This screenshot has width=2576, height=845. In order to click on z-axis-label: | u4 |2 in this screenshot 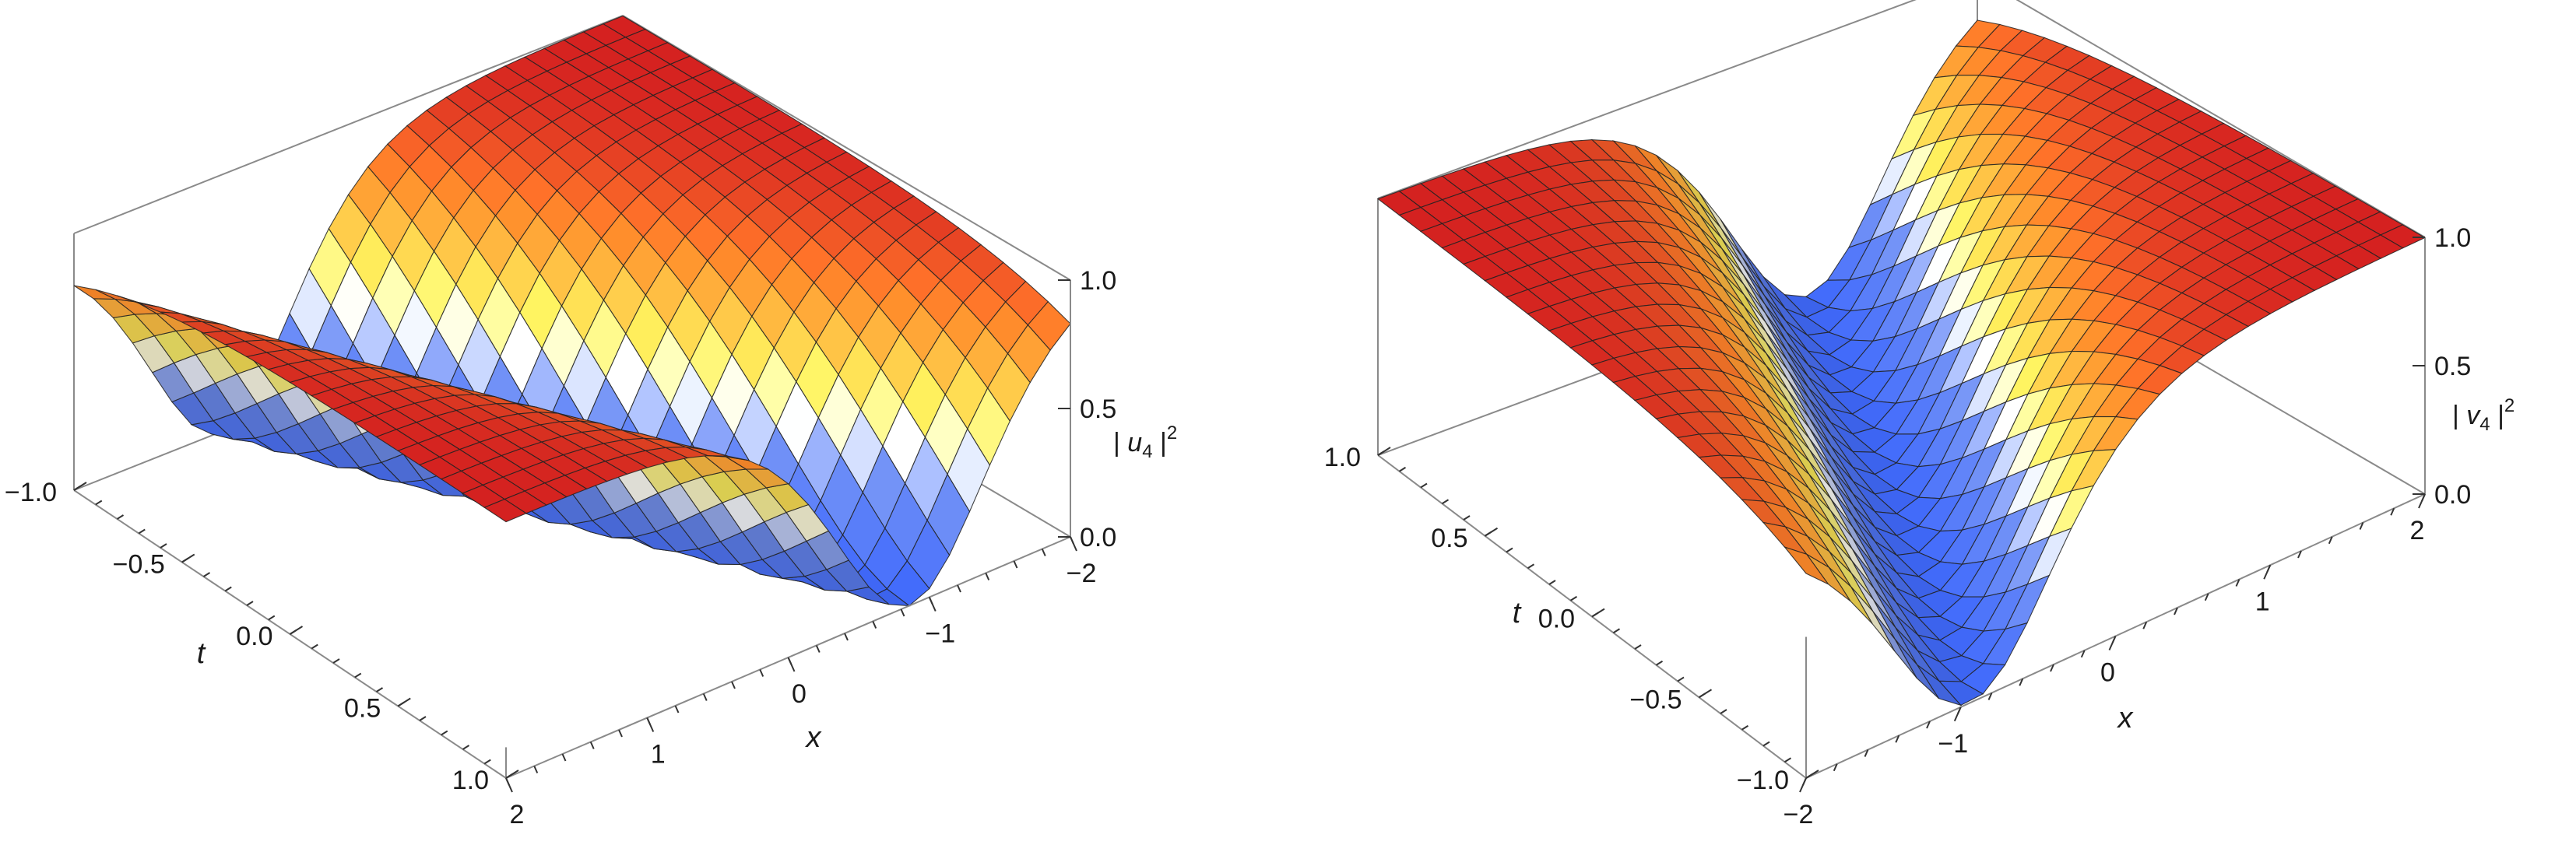, I will do `click(1145, 442)`.